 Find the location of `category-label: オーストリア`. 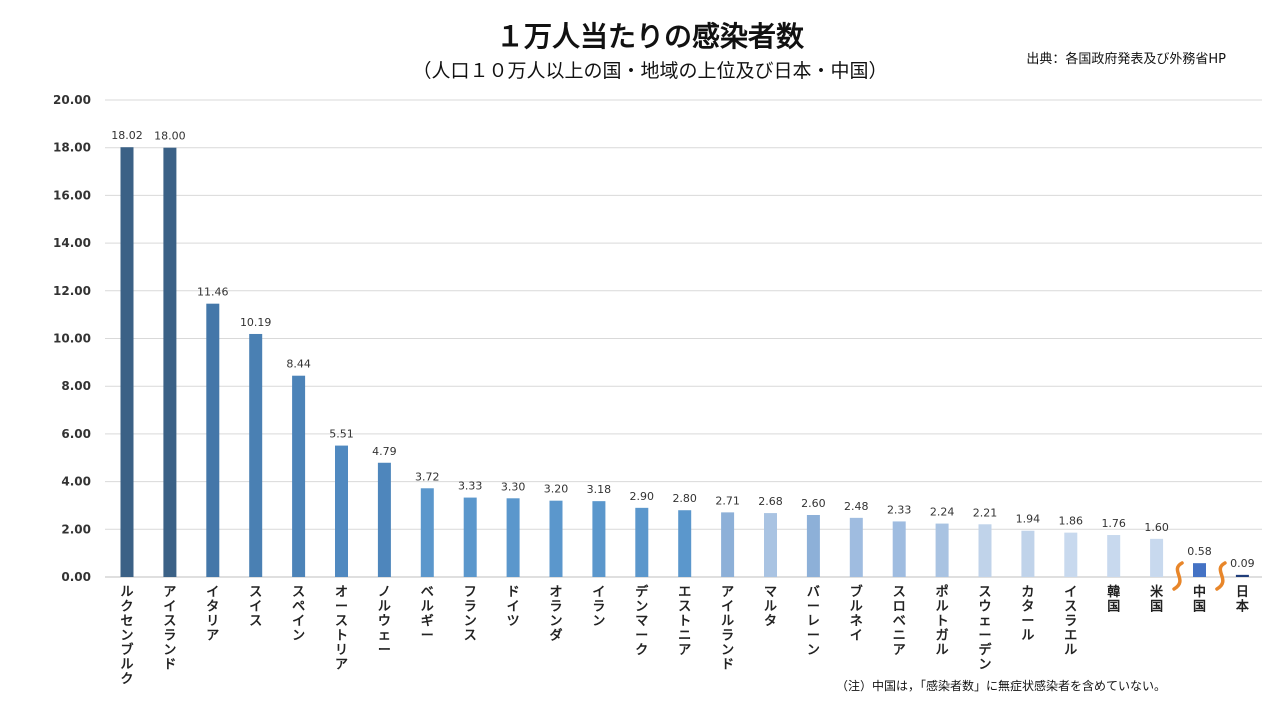

category-label: オーストリア is located at coordinates (341, 629).